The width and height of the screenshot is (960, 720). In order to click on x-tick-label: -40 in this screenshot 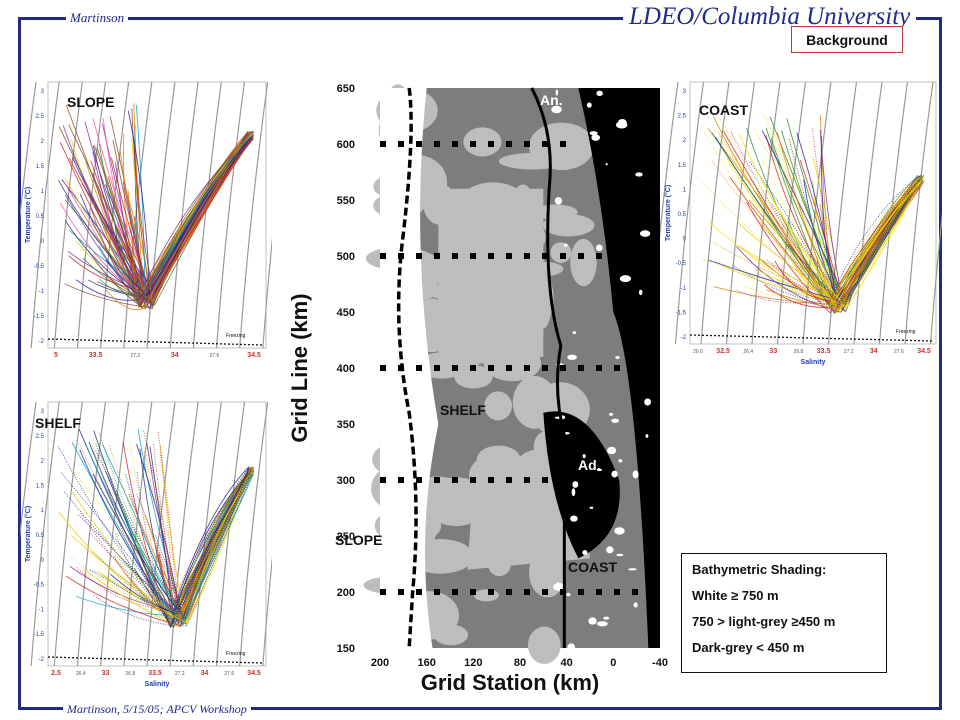, I will do `click(660, 663)`.